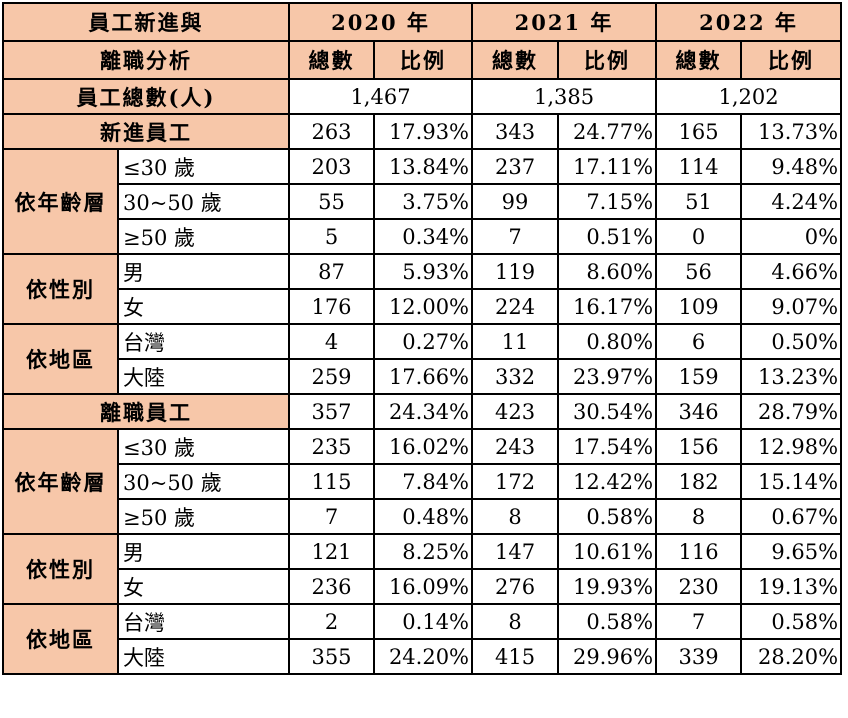  Describe the element at coordinates (331, 306) in the screenshot. I see `count-cell: 176` at that location.